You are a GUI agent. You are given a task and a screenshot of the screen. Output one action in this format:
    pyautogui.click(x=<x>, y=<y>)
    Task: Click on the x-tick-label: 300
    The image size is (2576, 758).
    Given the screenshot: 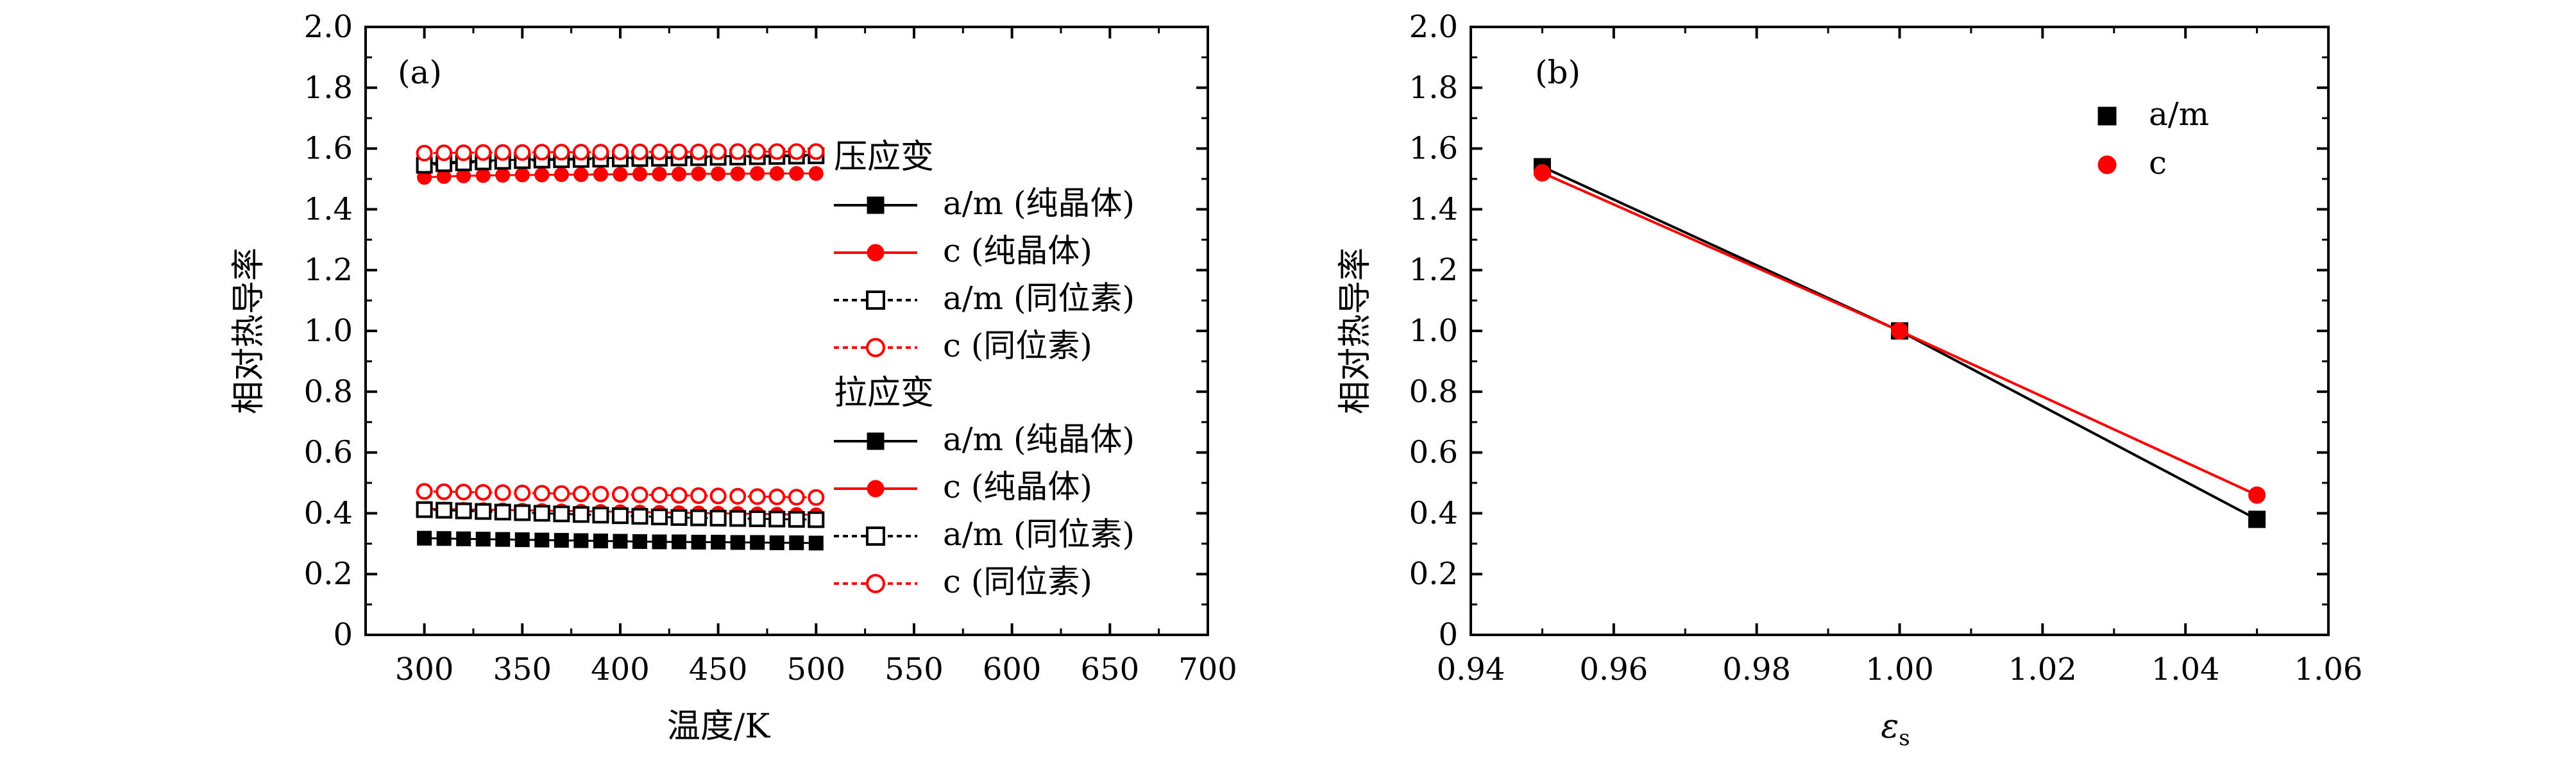 What is the action you would take?
    pyautogui.click(x=424, y=669)
    